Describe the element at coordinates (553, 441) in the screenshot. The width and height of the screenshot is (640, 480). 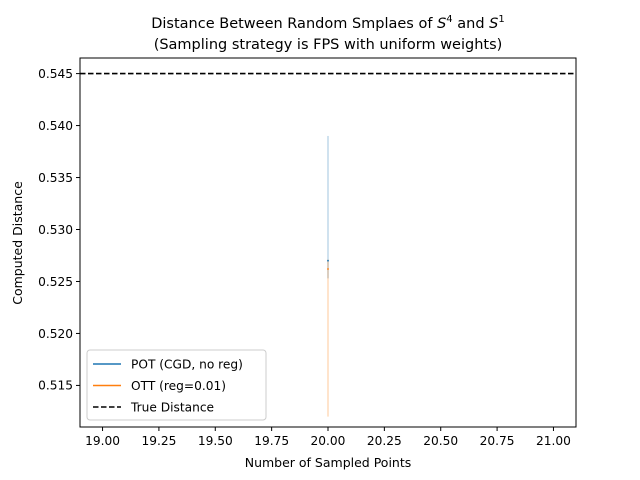
I see `x-tick-label: 21.00` at that location.